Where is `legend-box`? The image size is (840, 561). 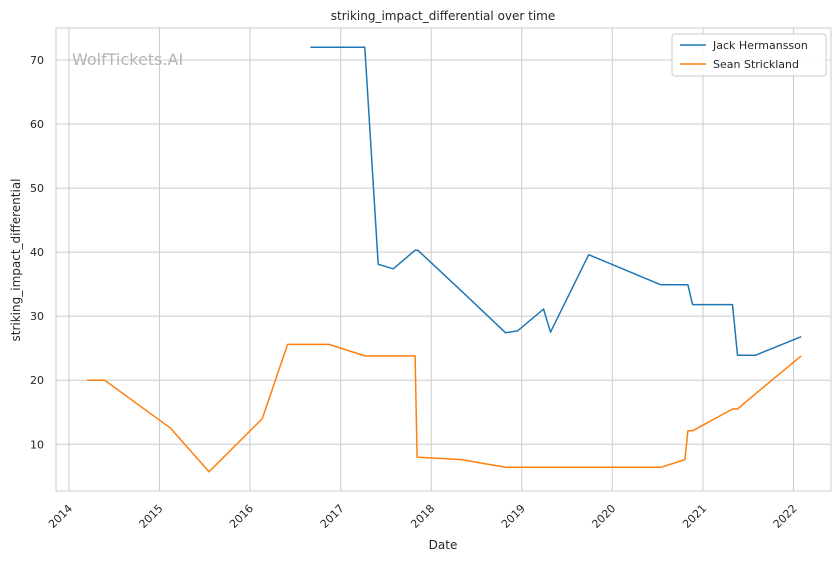
legend-box is located at coordinates (749, 55).